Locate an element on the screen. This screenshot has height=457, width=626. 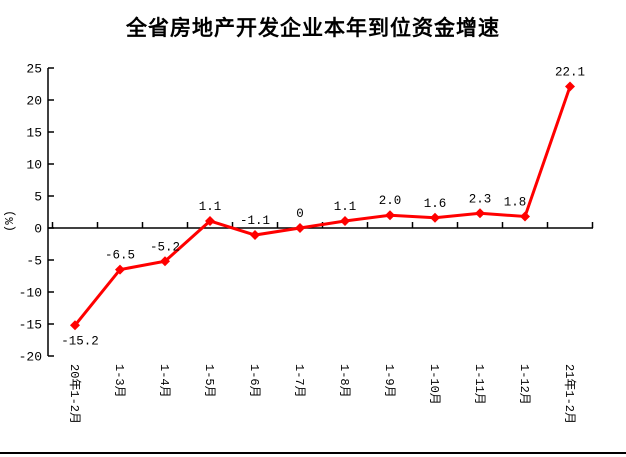
y-axis-tick-label: 20 is located at coordinates (34, 101).